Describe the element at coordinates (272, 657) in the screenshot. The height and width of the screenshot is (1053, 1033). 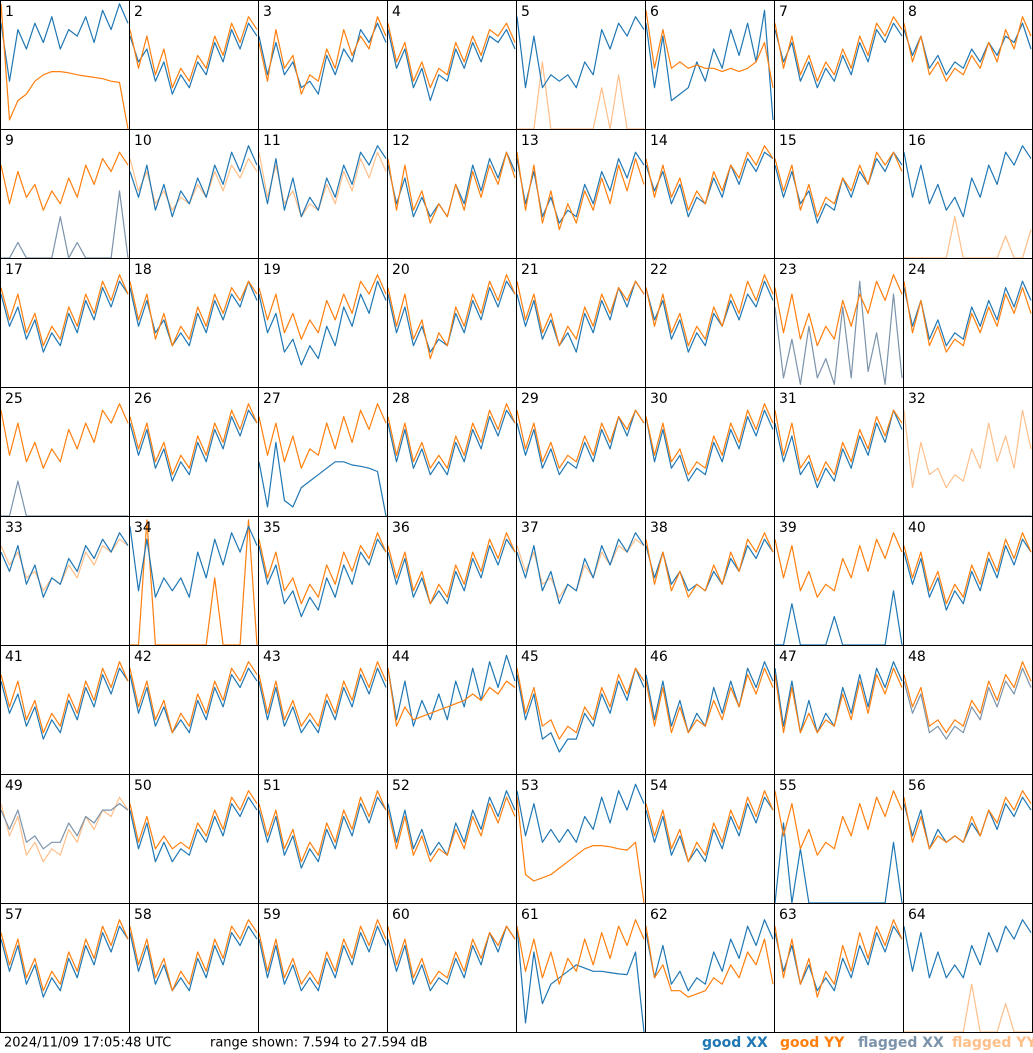
I see `panel-number: 43` at that location.